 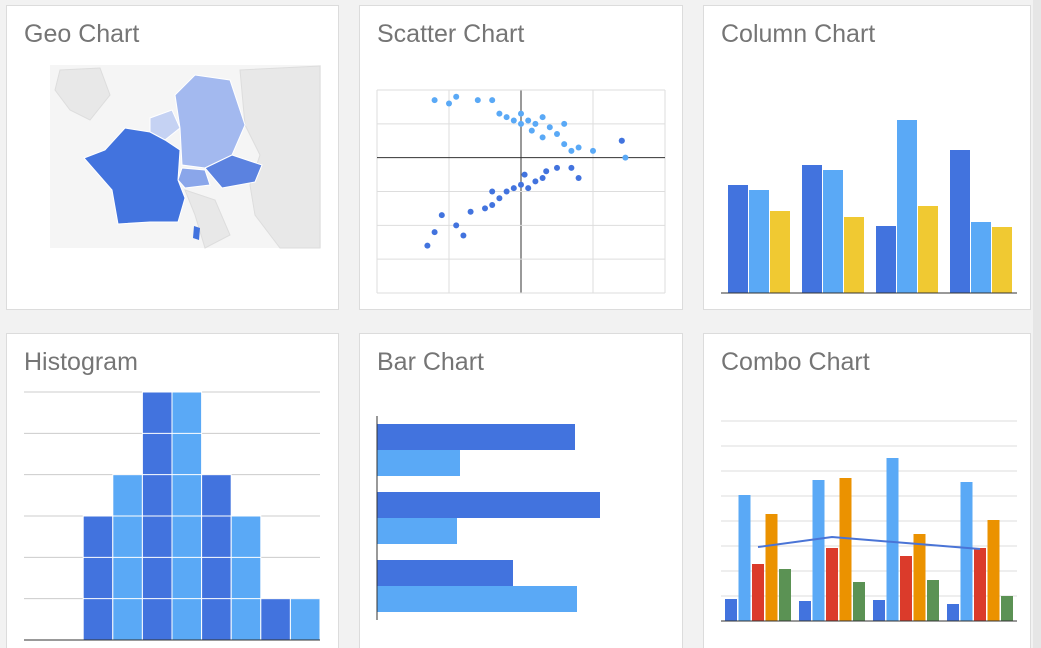 What do you see at coordinates (1037, 324) in the screenshot?
I see `scrollbar` at bounding box center [1037, 324].